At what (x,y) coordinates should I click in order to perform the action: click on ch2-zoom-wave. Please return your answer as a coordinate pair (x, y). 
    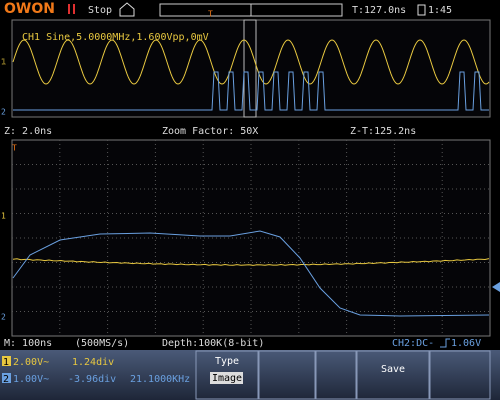
    Looking at the image, I should click on (251, 91).